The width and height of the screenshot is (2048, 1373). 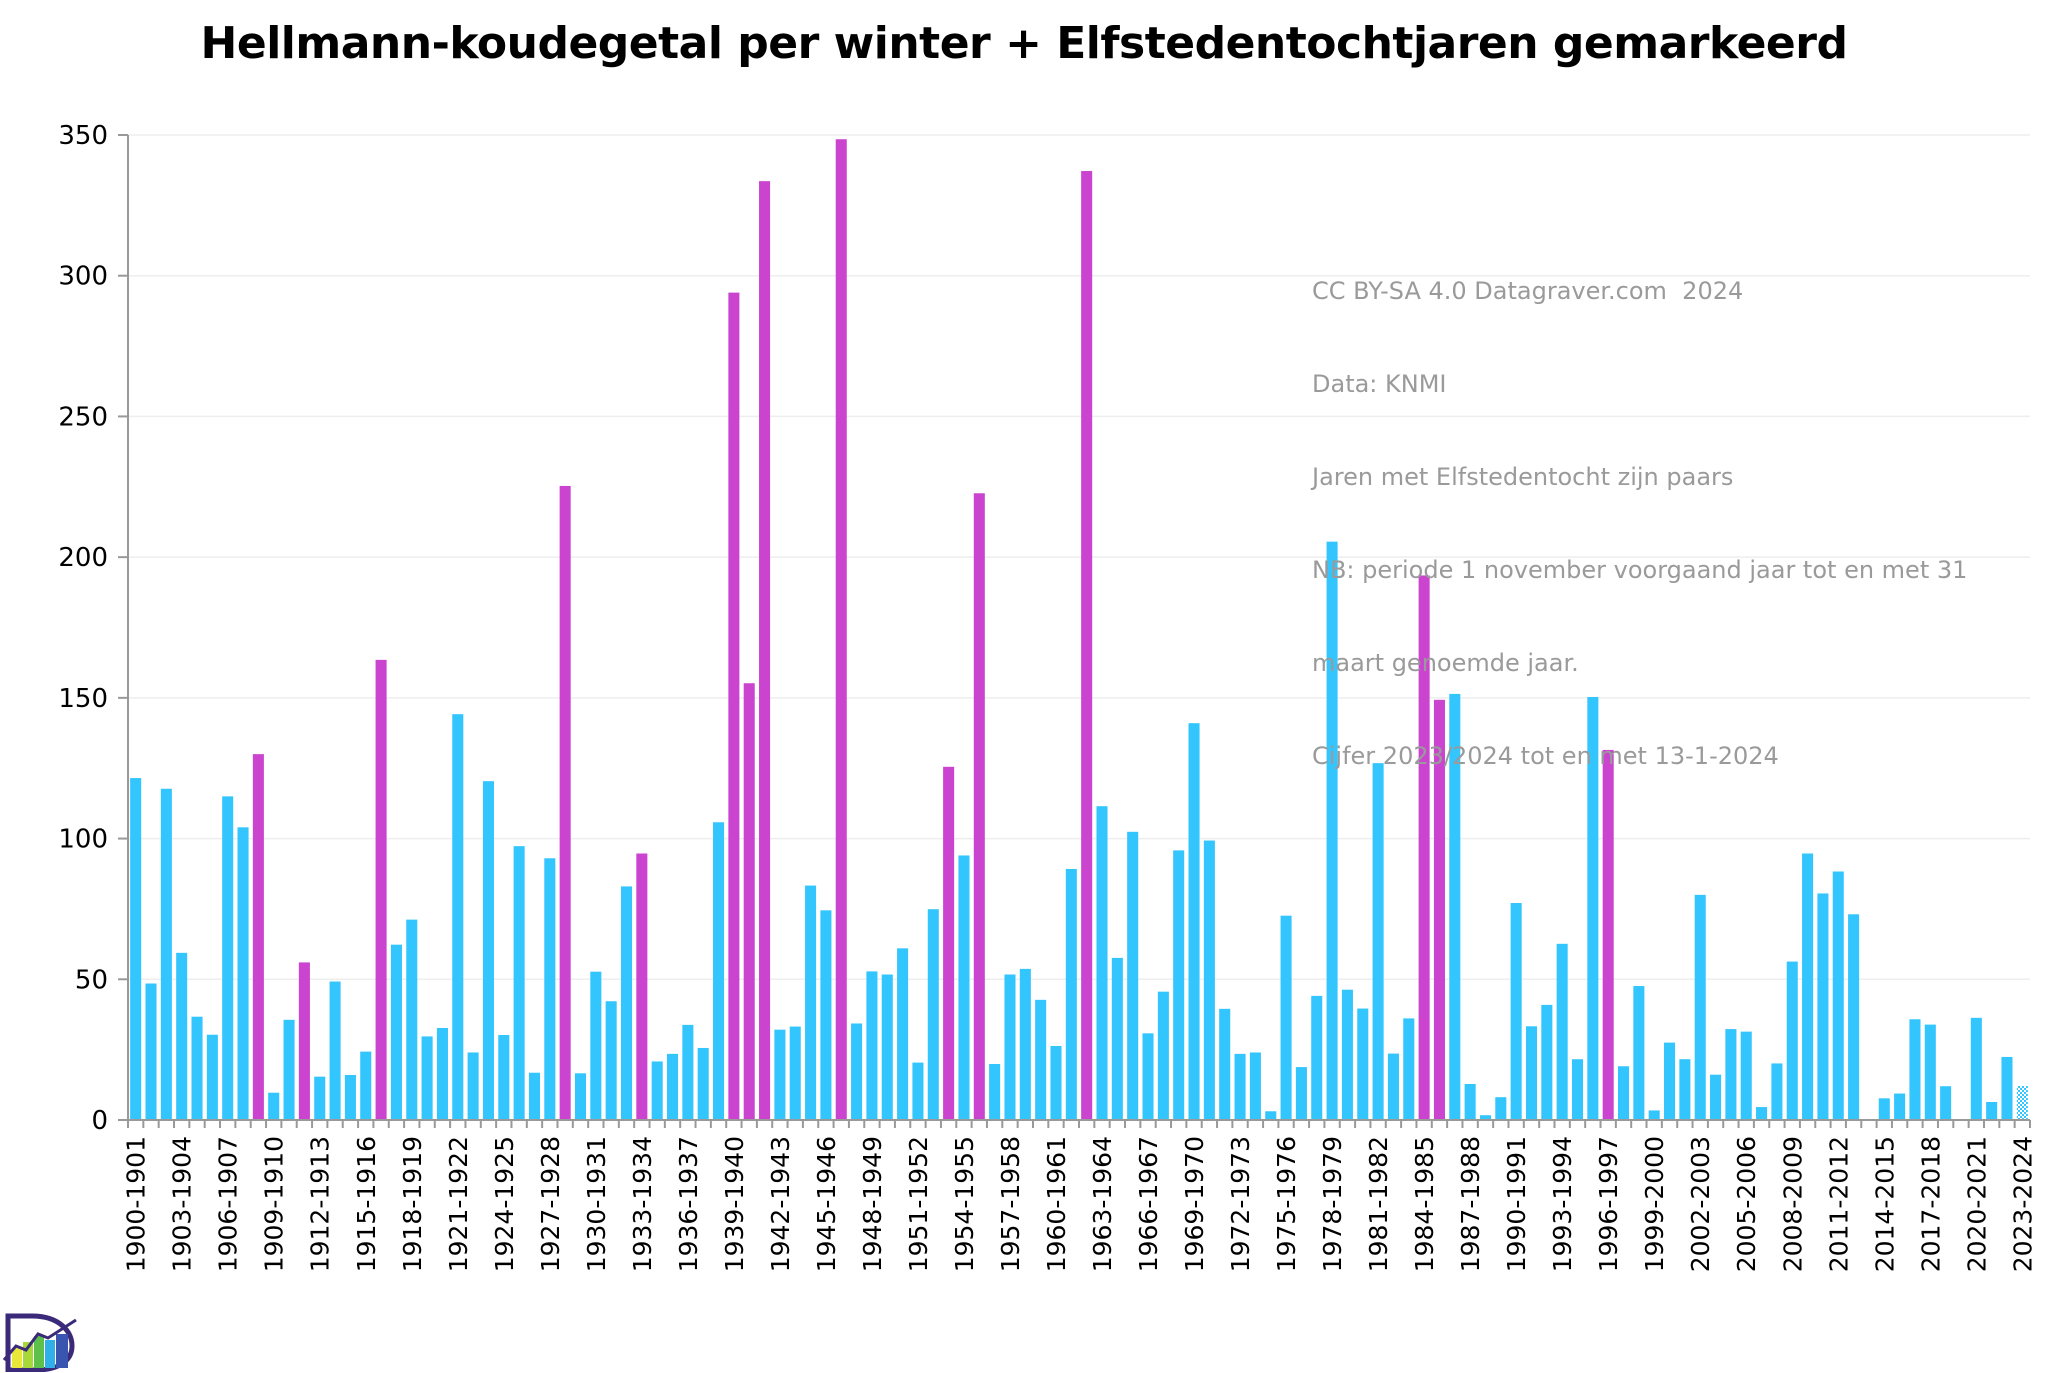 I want to click on bar: 2011-2012: 88.3, so click(x=1838, y=995).